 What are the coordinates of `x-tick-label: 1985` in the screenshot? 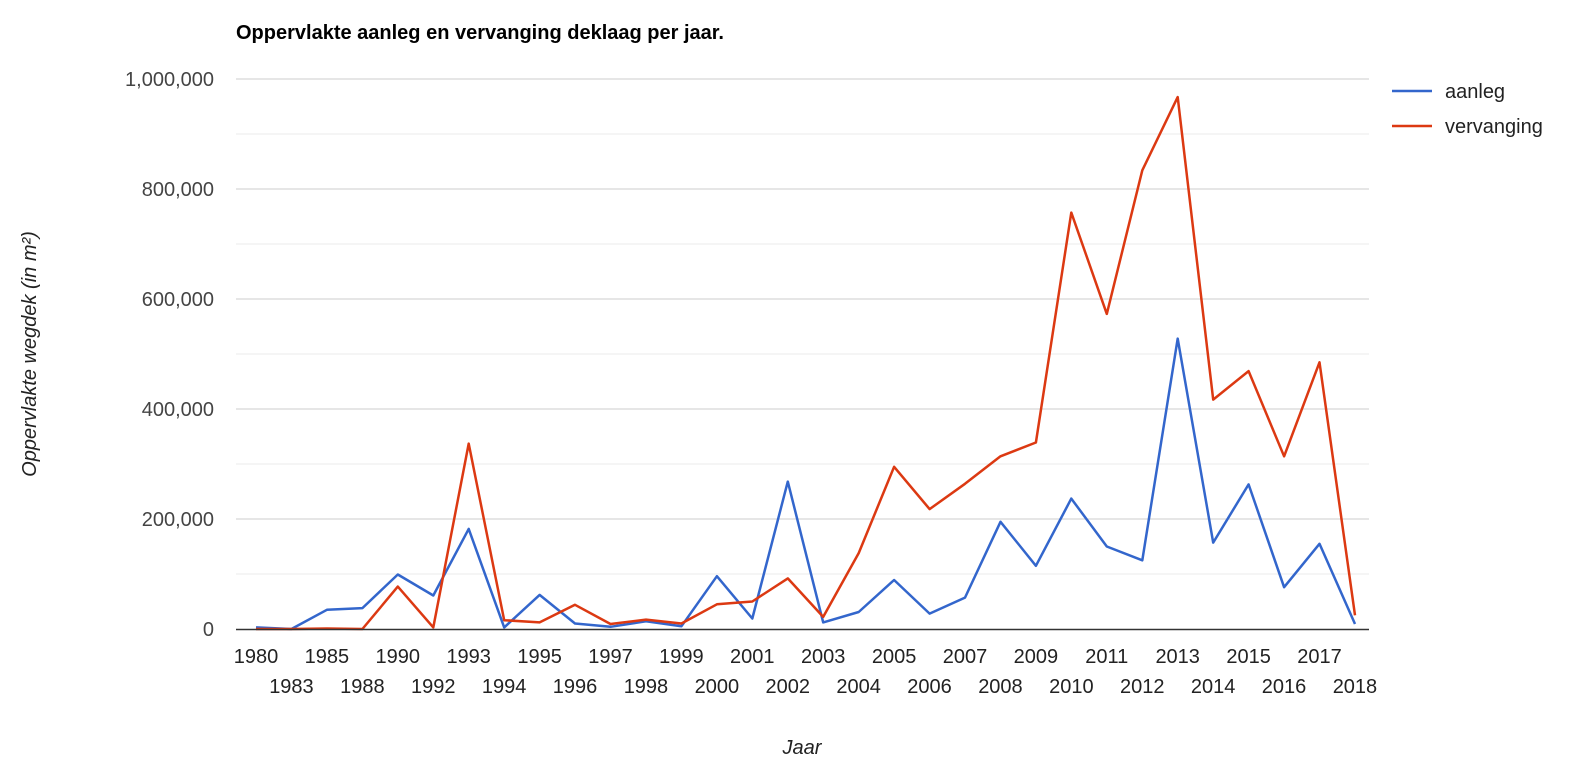 It's located at (327, 657).